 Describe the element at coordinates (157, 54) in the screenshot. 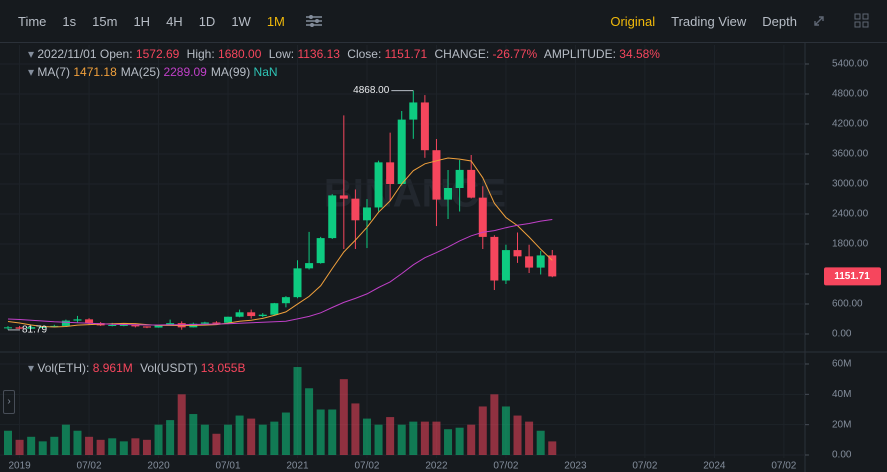

I see `info-value: 1572.69` at that location.